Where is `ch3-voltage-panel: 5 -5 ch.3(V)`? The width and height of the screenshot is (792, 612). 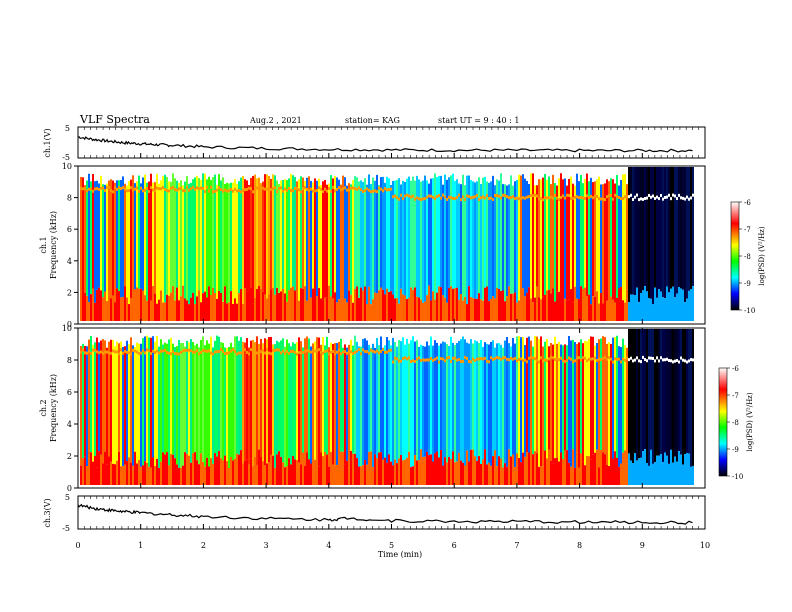
ch3-voltage-panel: 5 -5 ch.3(V) is located at coordinates (374, 513).